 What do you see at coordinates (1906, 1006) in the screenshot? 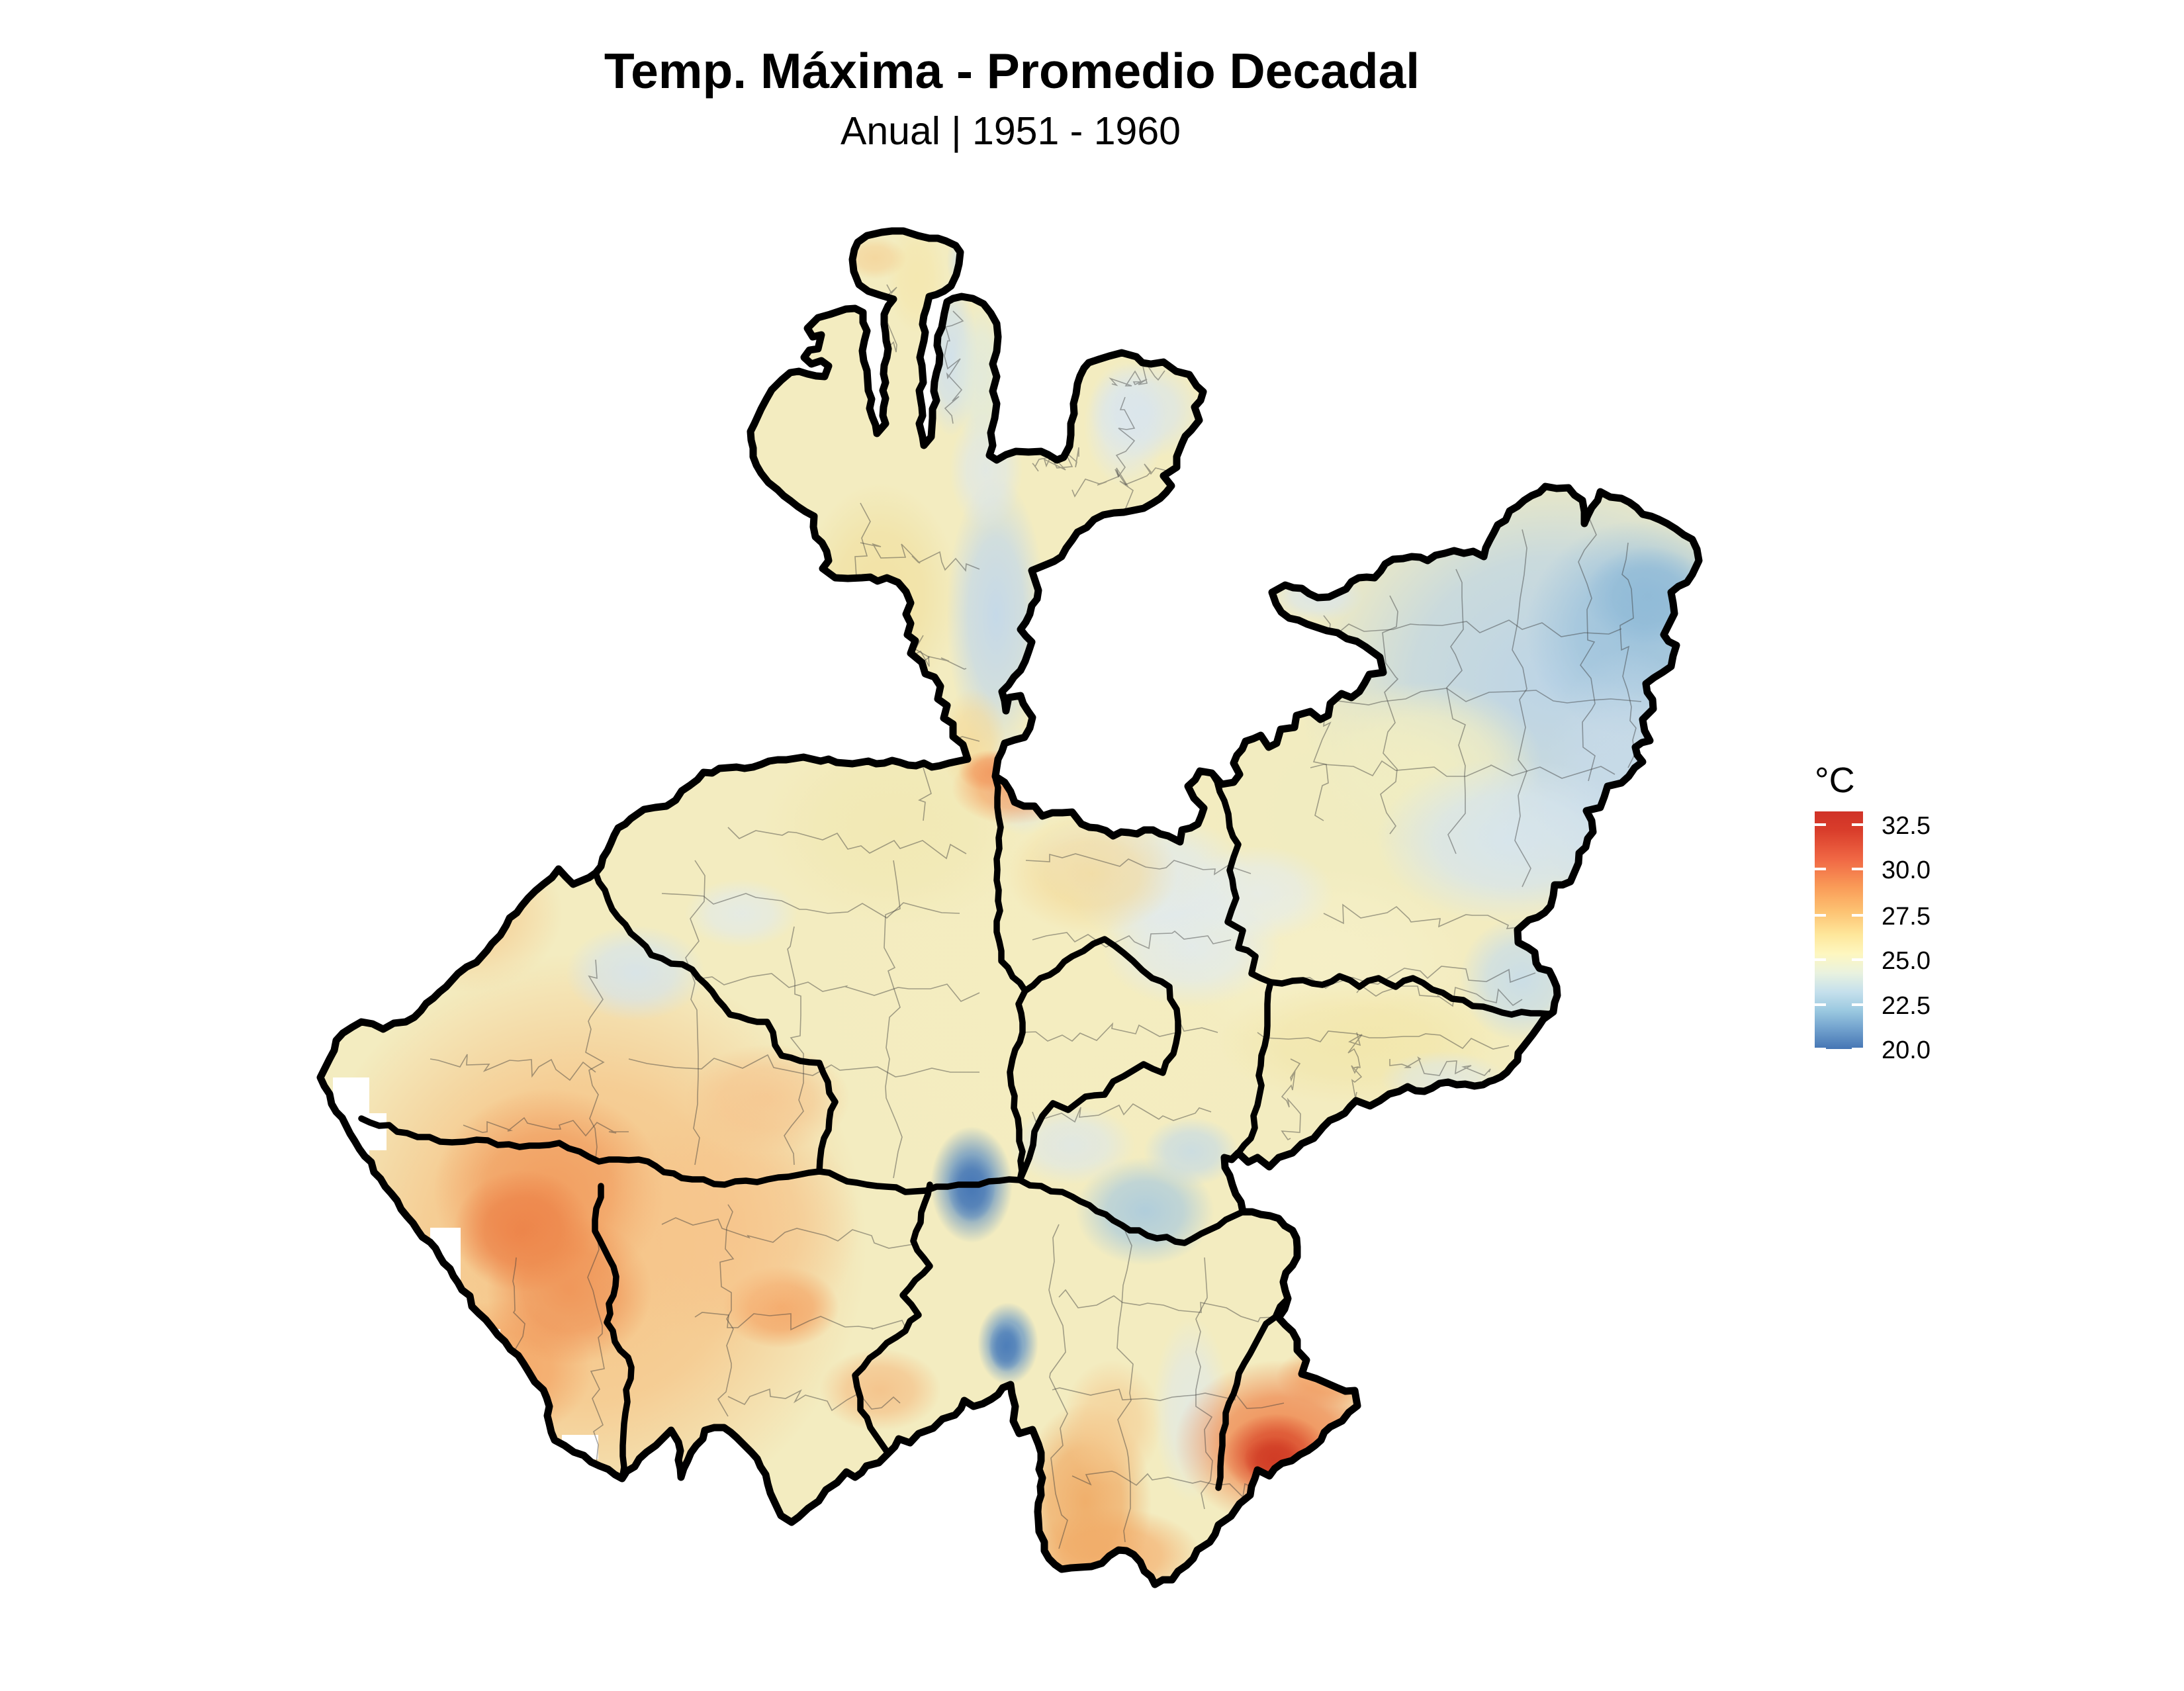
I see `svg-text: 22.5` at bounding box center [1906, 1006].